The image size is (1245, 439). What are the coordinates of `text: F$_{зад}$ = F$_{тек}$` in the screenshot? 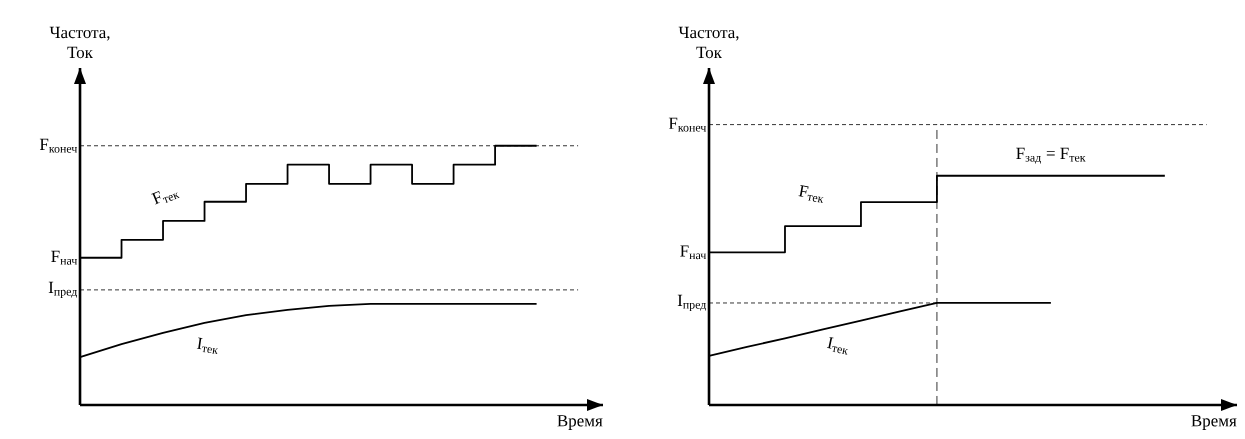 It's located at (1051, 155).